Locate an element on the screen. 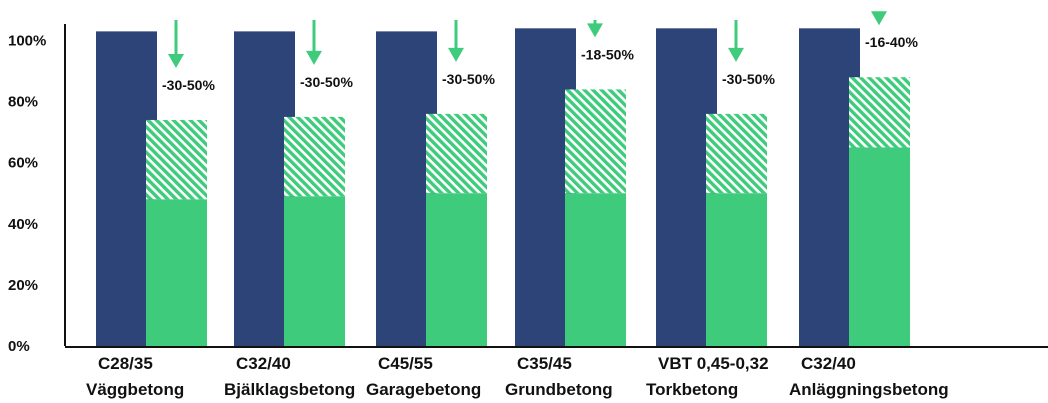 The width and height of the screenshot is (1048, 403). category-name: Garagebetong is located at coordinates (423, 389).